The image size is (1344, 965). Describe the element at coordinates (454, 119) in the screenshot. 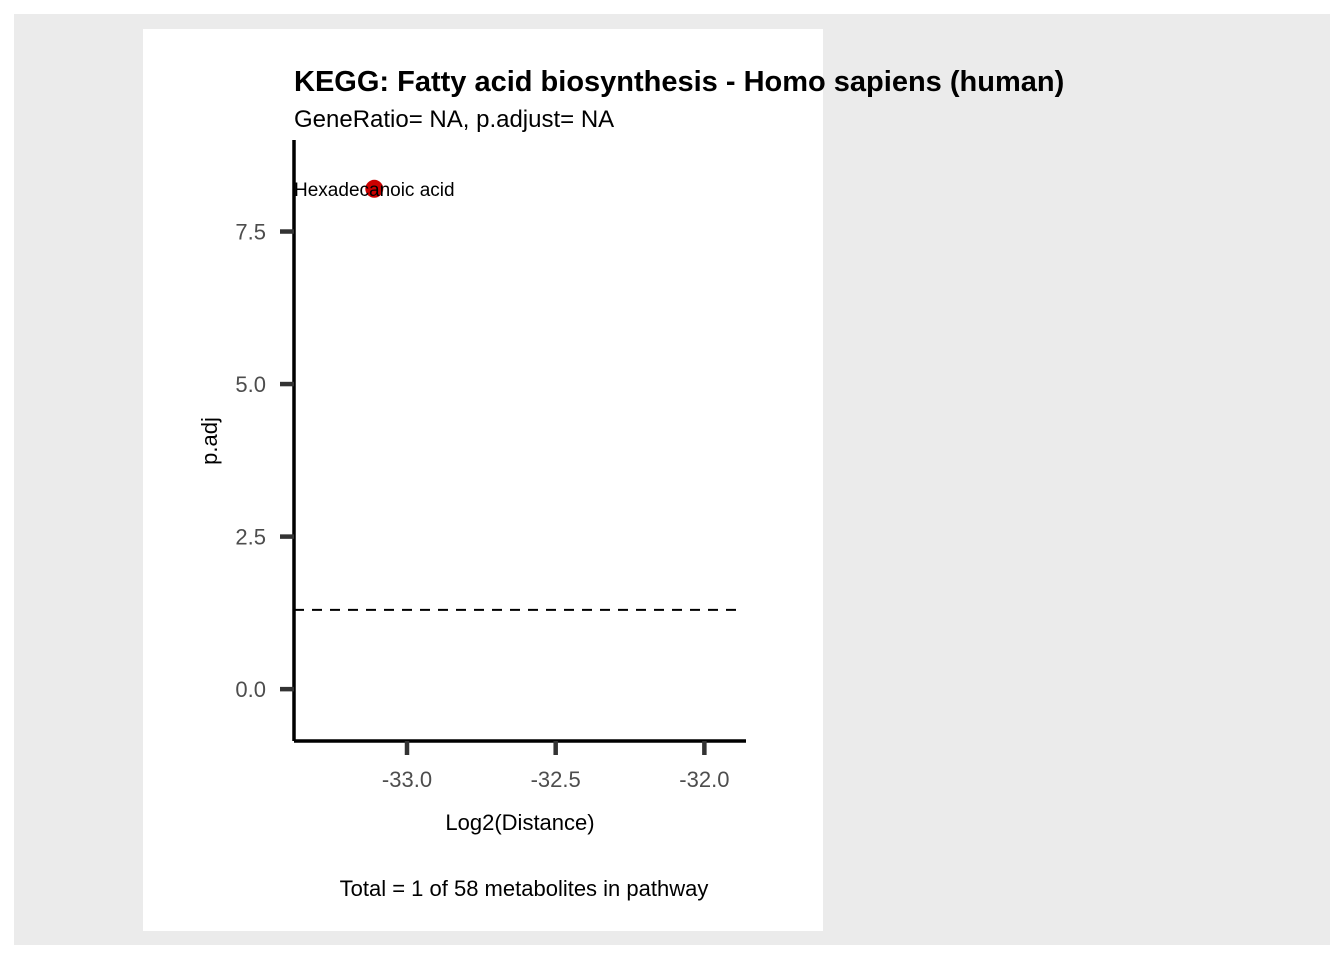

I see `chart-subtitle: GeneRatio= NA, p.adjust= NA` at that location.